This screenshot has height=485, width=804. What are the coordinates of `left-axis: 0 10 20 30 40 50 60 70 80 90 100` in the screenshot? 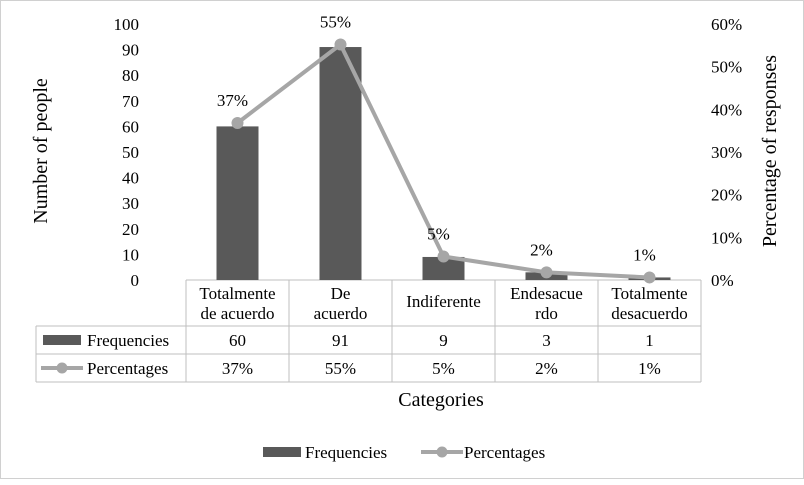 It's located at (127, 152).